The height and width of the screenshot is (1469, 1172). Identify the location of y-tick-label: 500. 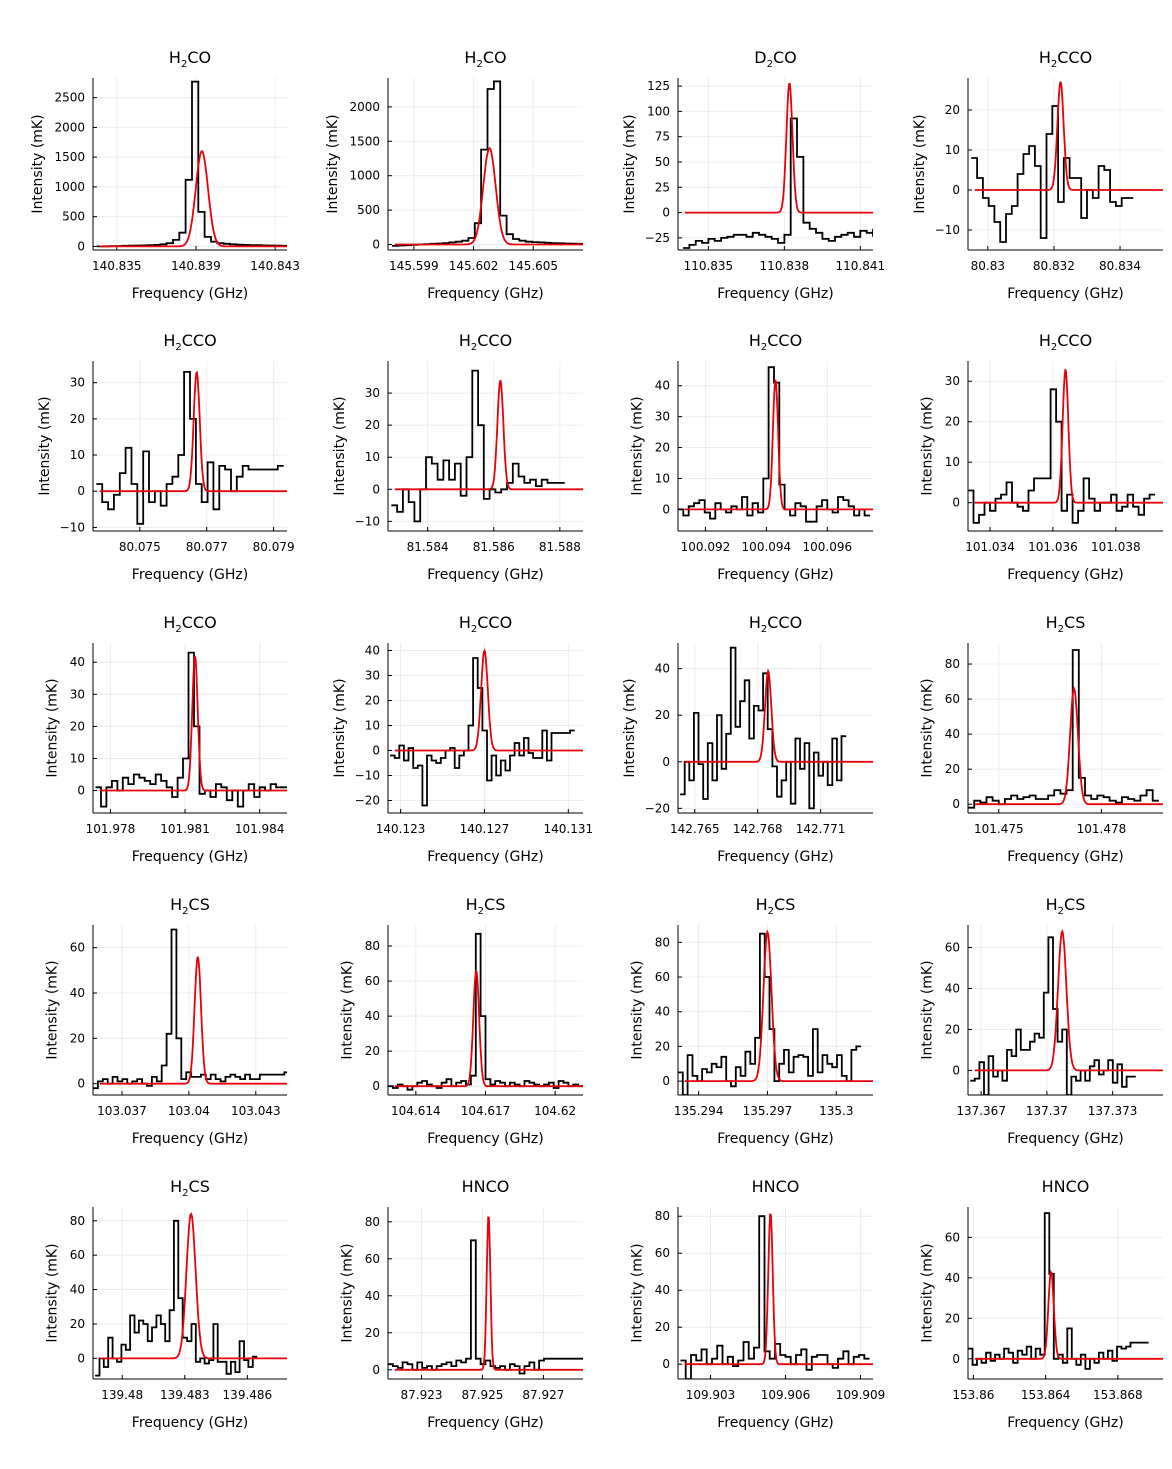
(73, 217).